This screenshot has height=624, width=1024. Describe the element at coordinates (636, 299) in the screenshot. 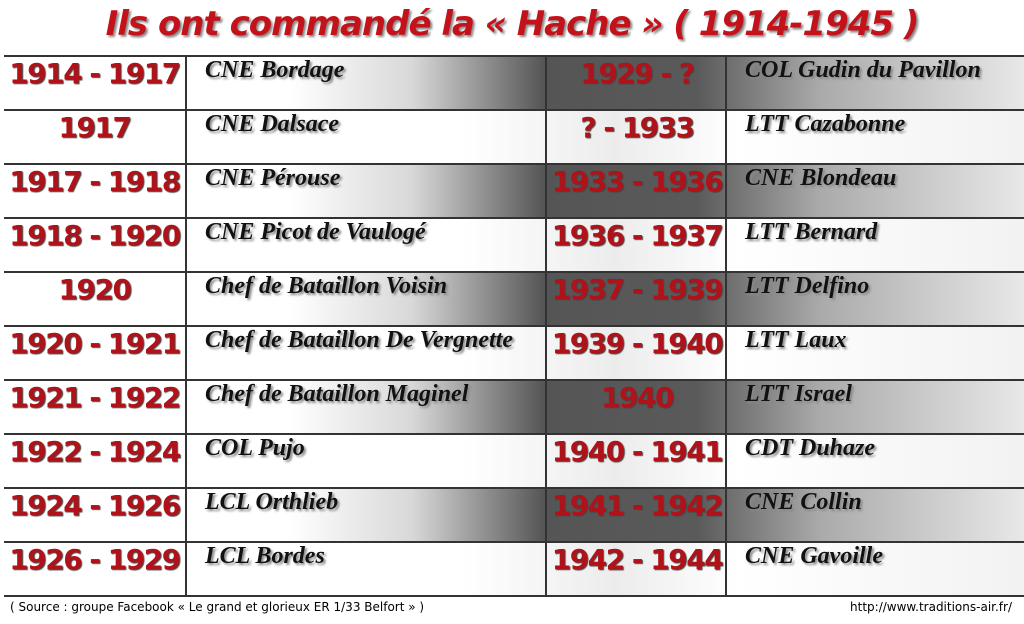

I see `period-cell: 1937 - 1939` at that location.